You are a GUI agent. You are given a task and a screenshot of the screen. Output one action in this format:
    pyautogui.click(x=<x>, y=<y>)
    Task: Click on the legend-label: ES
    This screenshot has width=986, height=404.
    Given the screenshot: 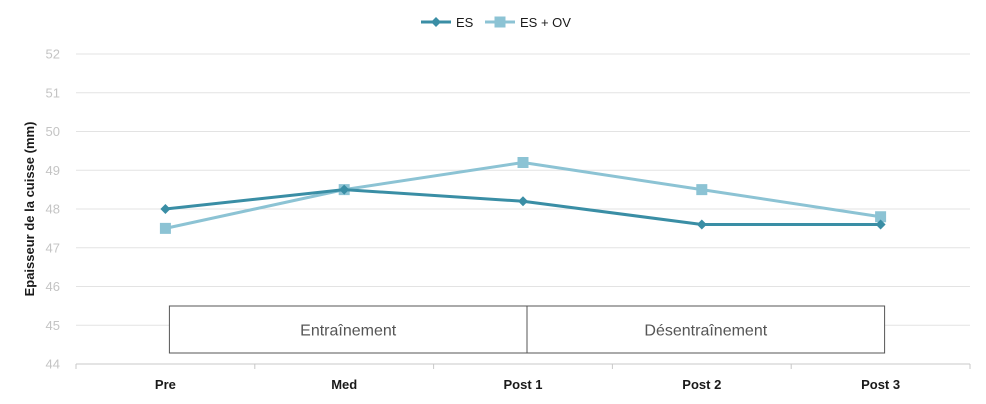 What is the action you would take?
    pyautogui.click(x=465, y=22)
    